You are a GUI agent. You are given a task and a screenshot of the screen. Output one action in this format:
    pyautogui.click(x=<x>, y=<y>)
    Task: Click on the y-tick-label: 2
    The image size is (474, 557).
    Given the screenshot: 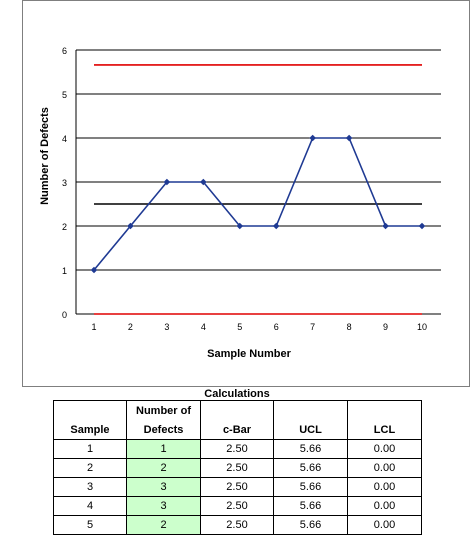 What is the action you would take?
    pyautogui.click(x=64, y=227)
    